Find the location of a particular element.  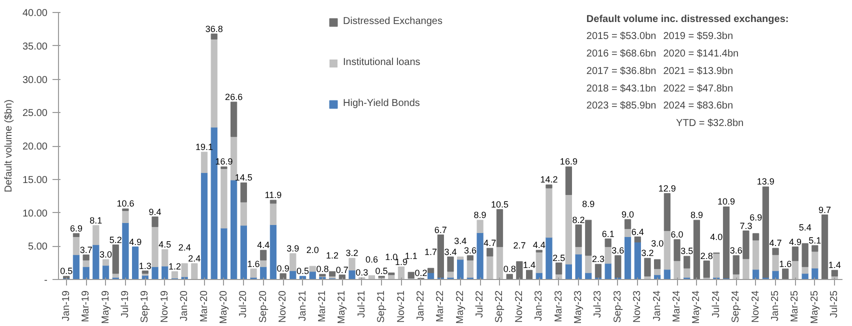

x-tick-label: Nov-20 is located at coordinates (283, 306).